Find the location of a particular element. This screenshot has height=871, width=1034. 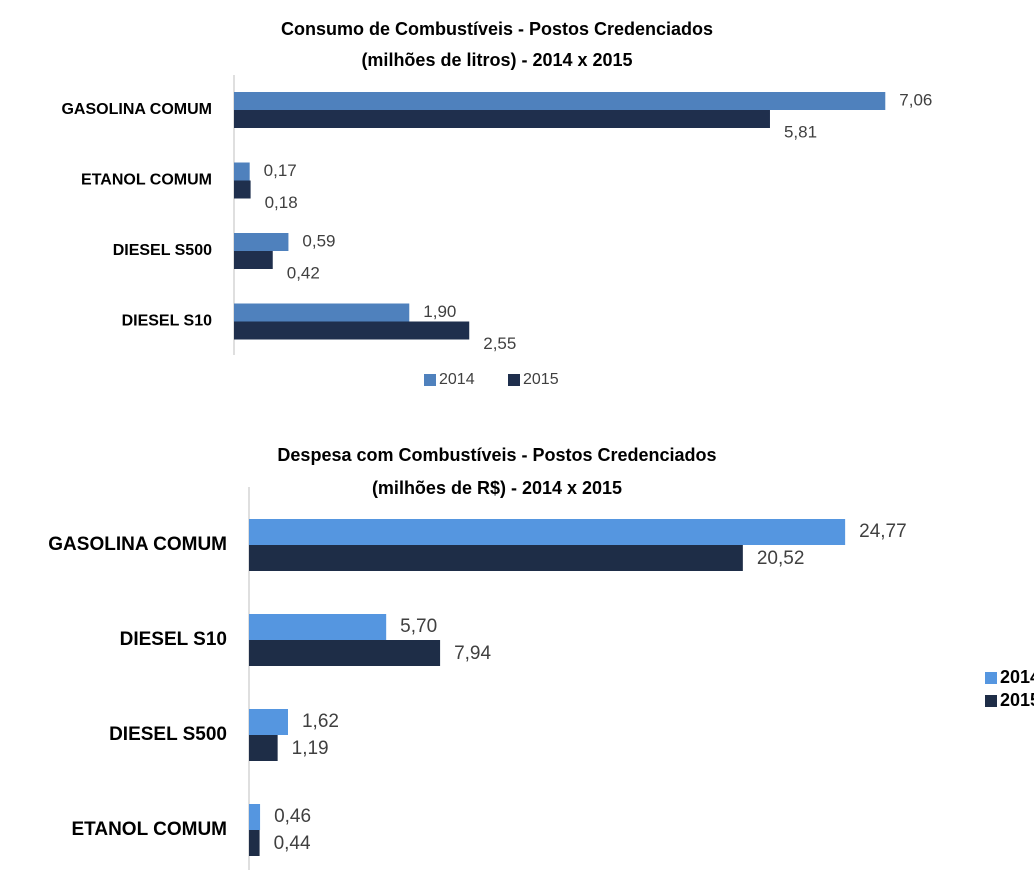

chart-subtitle: (milhões de litros) - 2014 x 2015 is located at coordinates (496, 60).